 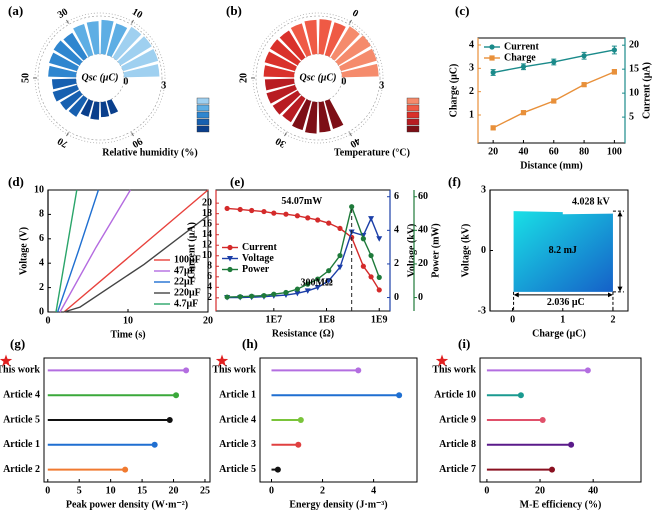 What do you see at coordinates (343, 82) in the screenshot?
I see `r-tick-label: 0` at bounding box center [343, 82].